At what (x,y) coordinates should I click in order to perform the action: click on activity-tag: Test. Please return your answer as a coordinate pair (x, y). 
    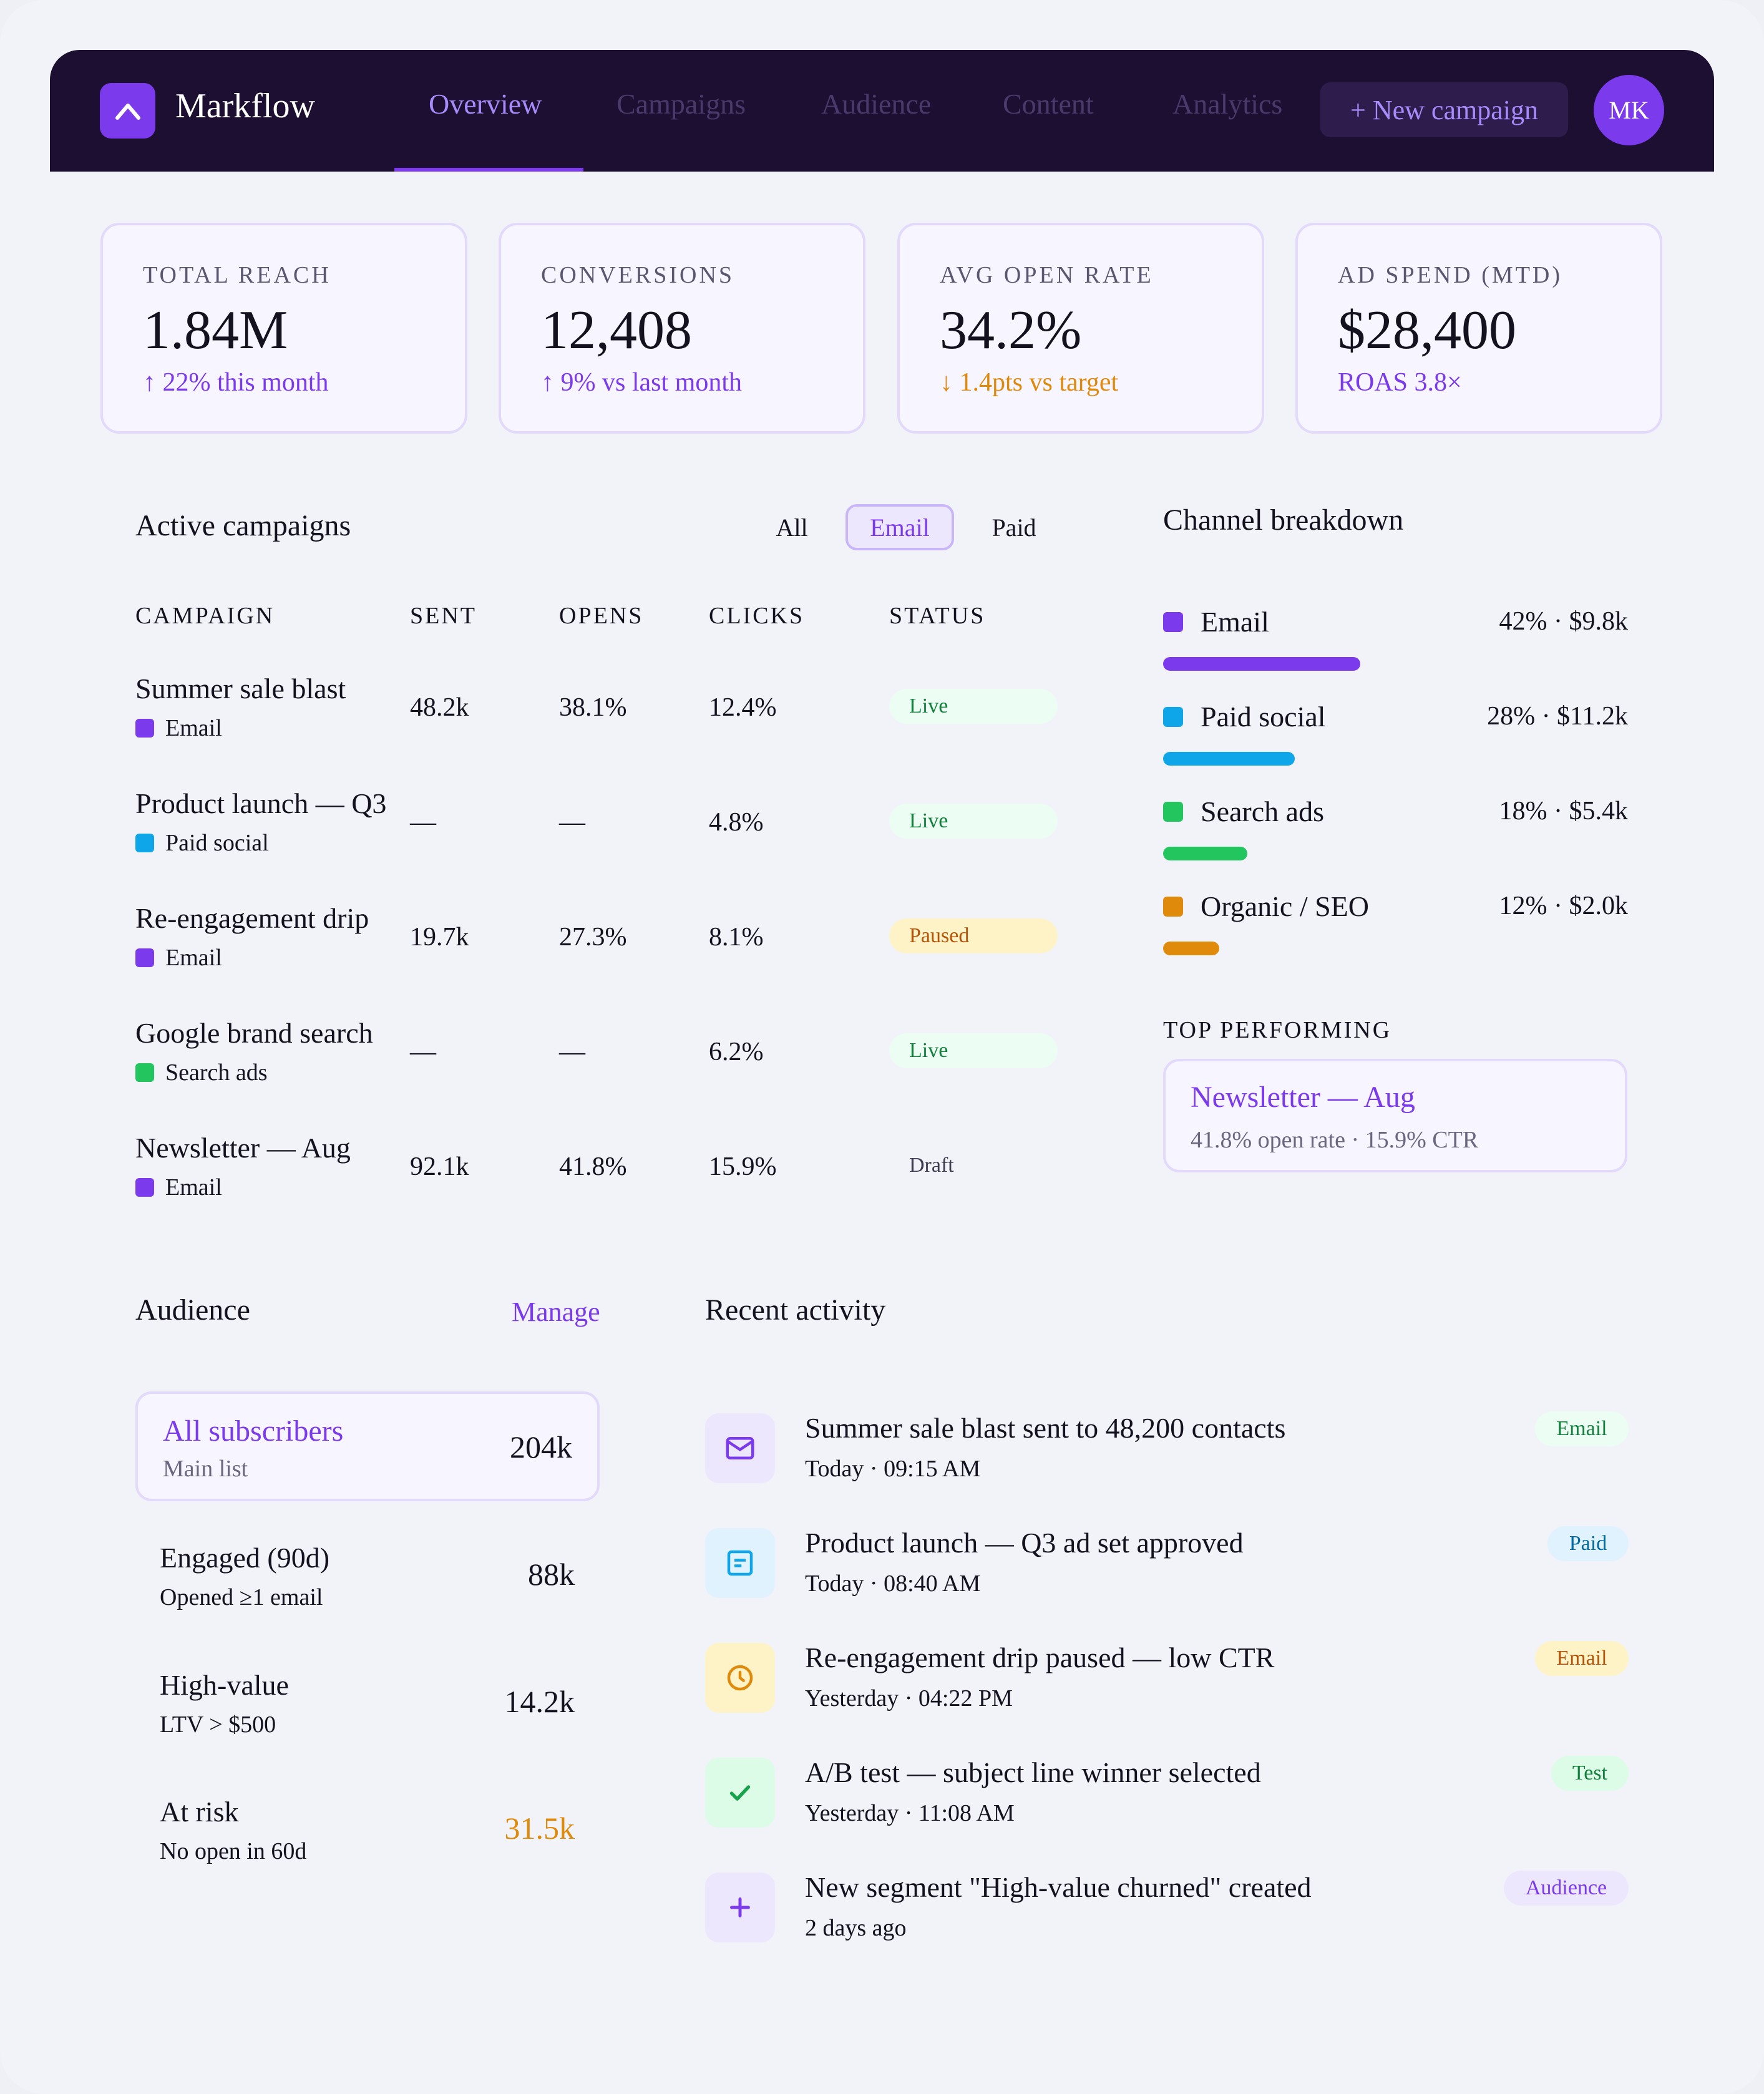
    Looking at the image, I should click on (1590, 1773).